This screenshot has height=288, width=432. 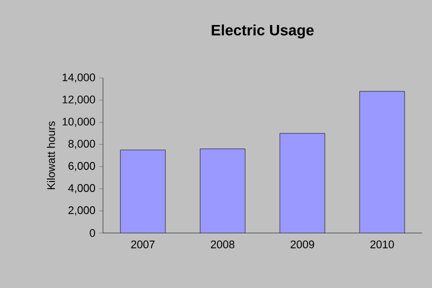 I want to click on y-tick-label: 4,000, so click(x=82, y=189).